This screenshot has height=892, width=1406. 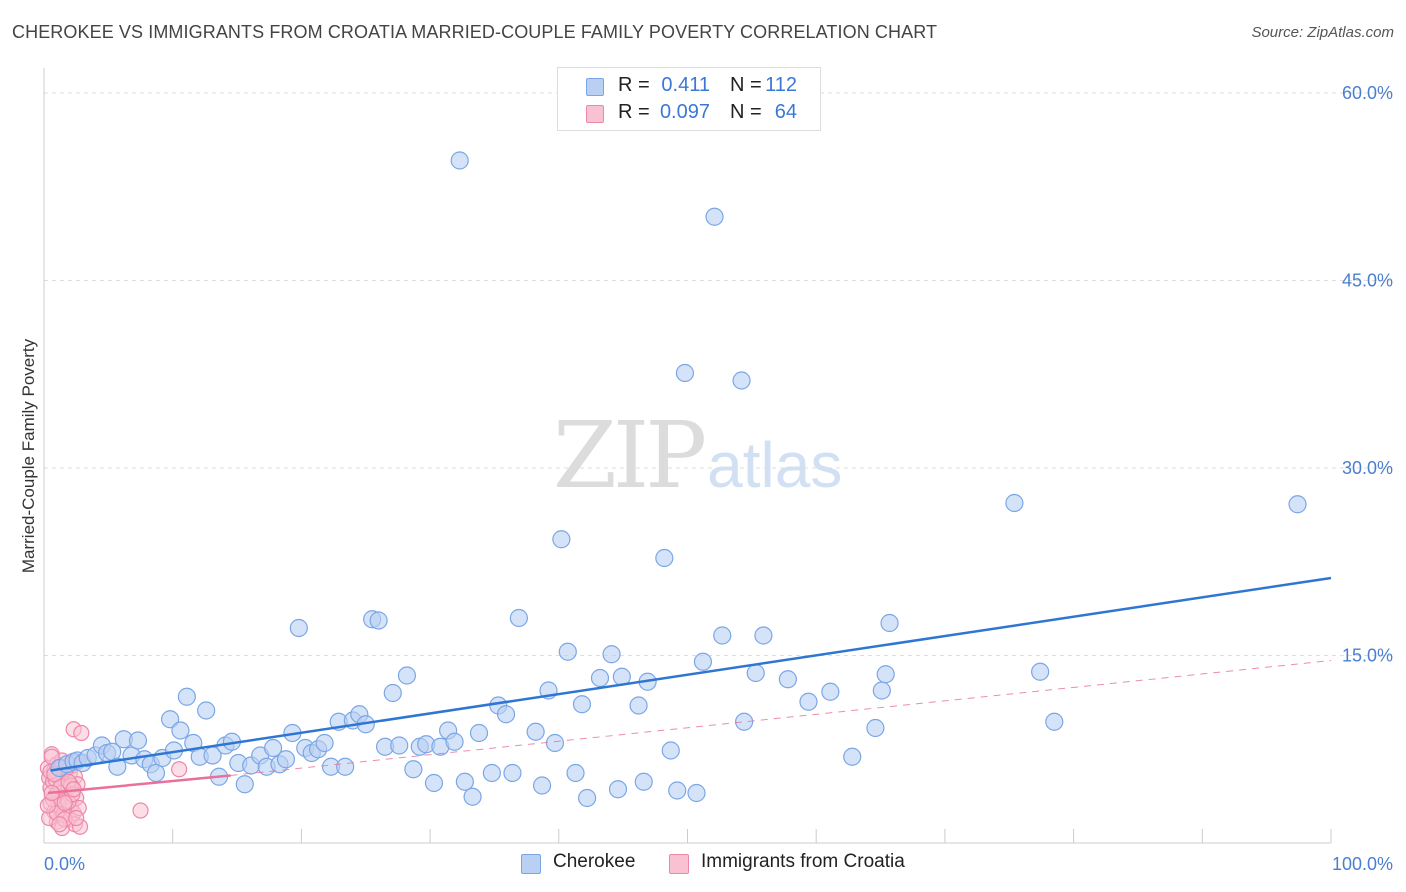 I want to click on y-tick-label: 30.0%, so click(x=1367, y=468).